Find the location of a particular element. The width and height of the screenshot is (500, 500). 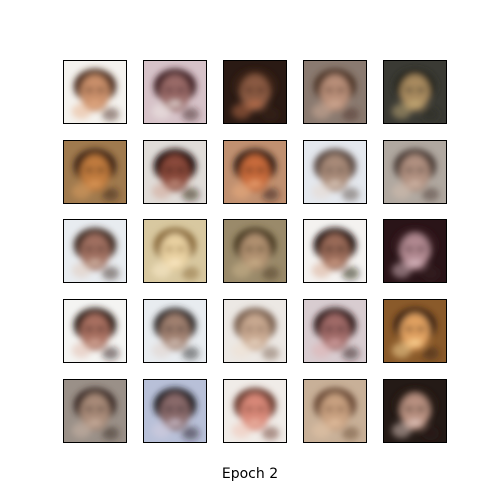

figure-caption: Epoch 2 is located at coordinates (250, 474).